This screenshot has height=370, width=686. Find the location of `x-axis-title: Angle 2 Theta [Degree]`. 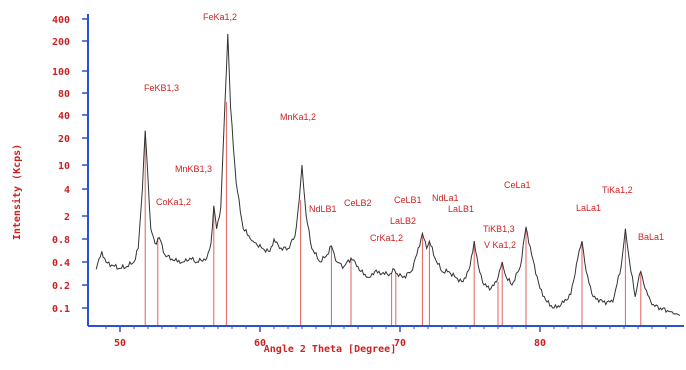

x-axis-title: Angle 2 Theta [Degree] is located at coordinates (330, 349).